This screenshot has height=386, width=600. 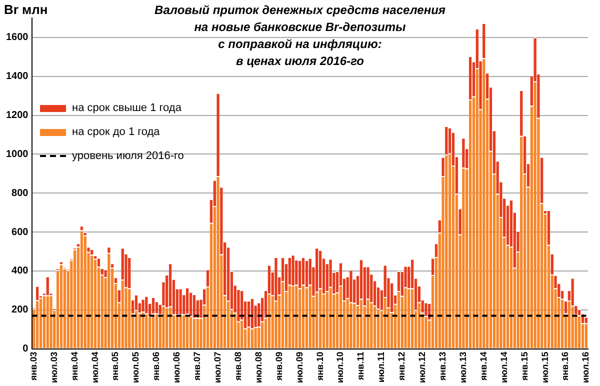 I want to click on y-tick-label: 200, so click(x=20, y=310).